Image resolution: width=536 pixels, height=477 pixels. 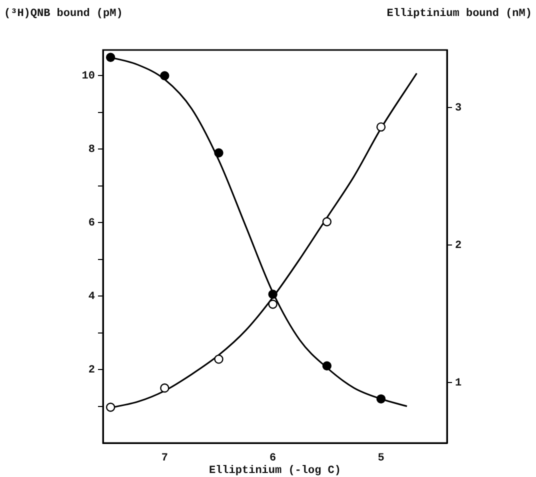 What do you see at coordinates (164, 458) in the screenshot?
I see `x-tick-label: 7` at bounding box center [164, 458].